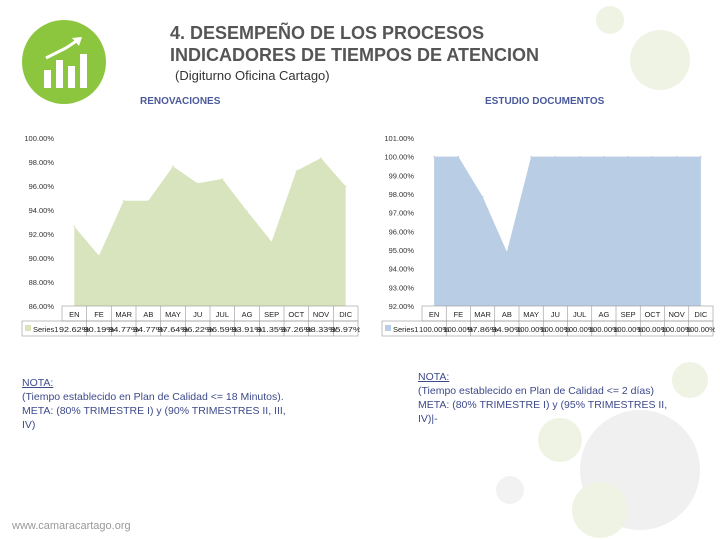  What do you see at coordinates (603, 314) in the screenshot?
I see `estudio-category-label: AG` at bounding box center [603, 314].